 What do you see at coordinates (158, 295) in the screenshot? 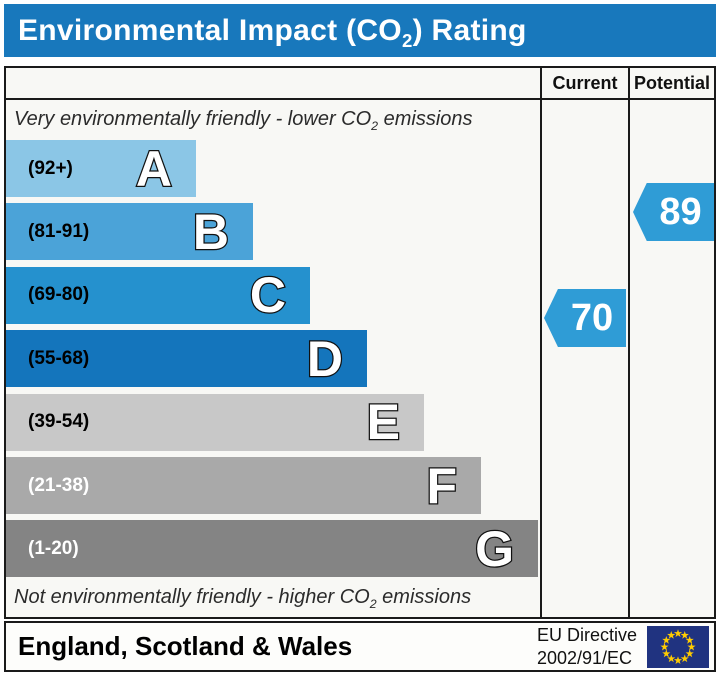
I see `band-row-c: (69-80) C` at bounding box center [158, 295].